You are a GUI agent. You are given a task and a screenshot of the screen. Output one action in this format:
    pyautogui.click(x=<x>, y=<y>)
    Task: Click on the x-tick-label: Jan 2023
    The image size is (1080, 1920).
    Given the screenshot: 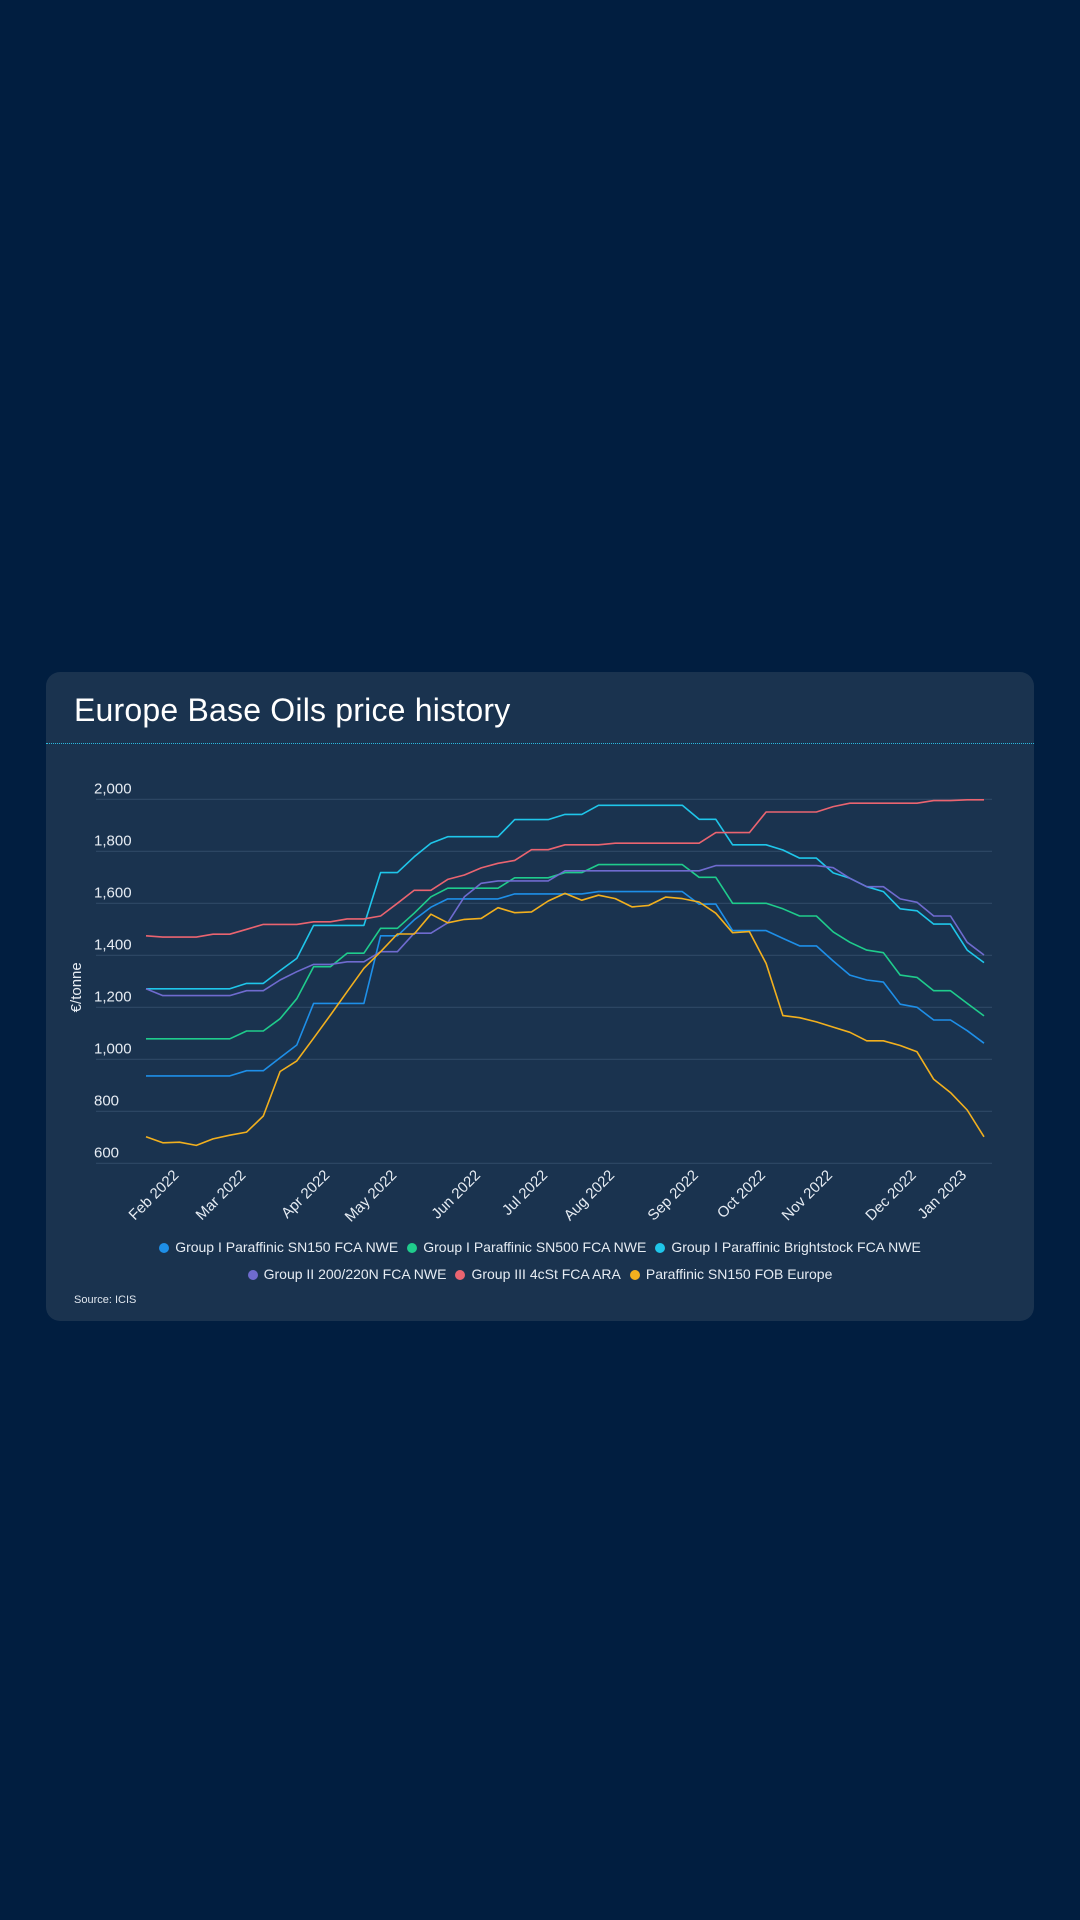 What is the action you would take?
    pyautogui.click(x=942, y=1195)
    